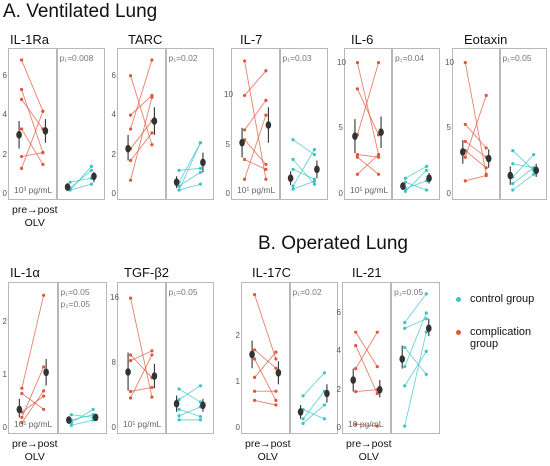  Describe the element at coordinates (147, 272) in the screenshot. I see `panel-title-tgf-2: TGF-β2` at that location.